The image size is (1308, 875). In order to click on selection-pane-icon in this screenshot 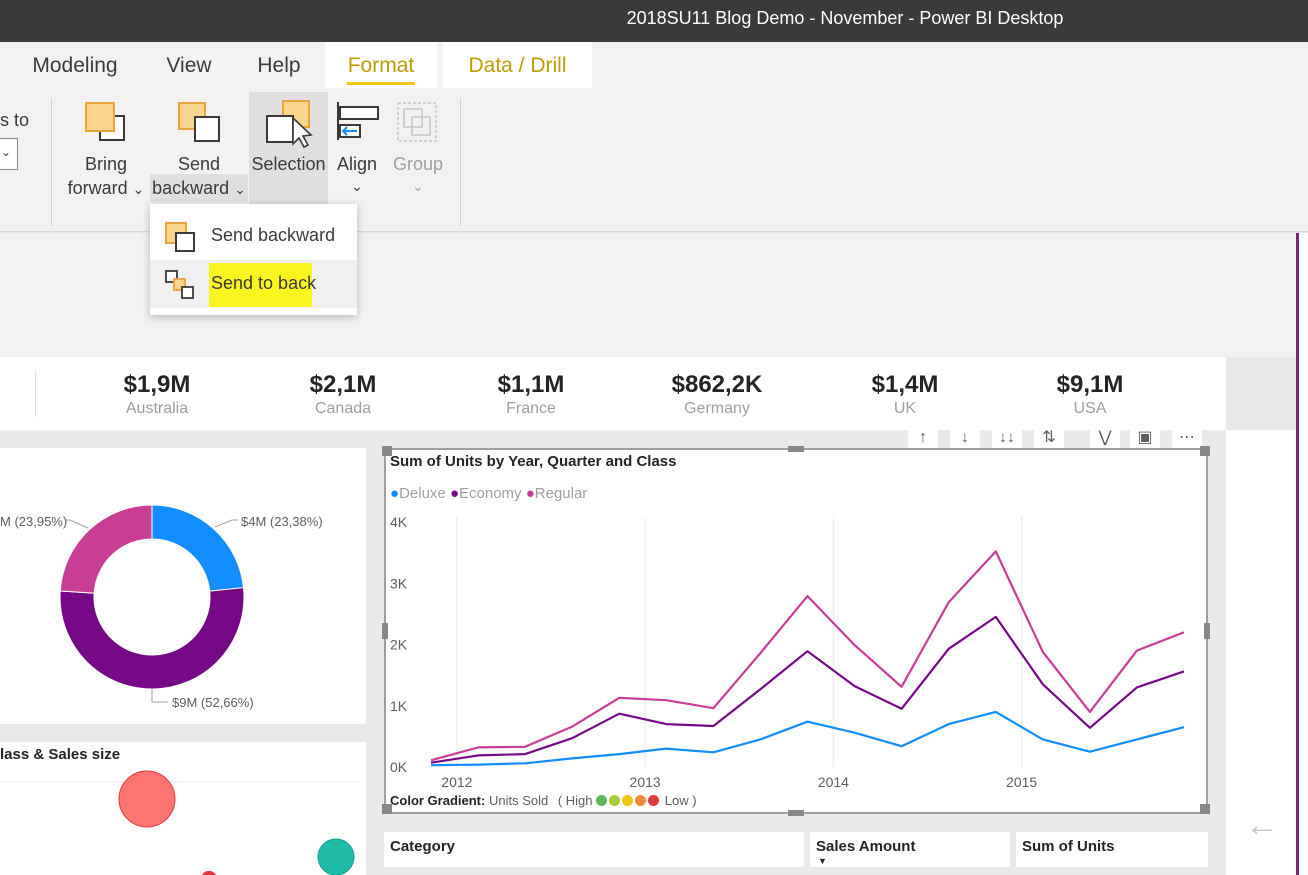, I will do `click(289, 124)`.